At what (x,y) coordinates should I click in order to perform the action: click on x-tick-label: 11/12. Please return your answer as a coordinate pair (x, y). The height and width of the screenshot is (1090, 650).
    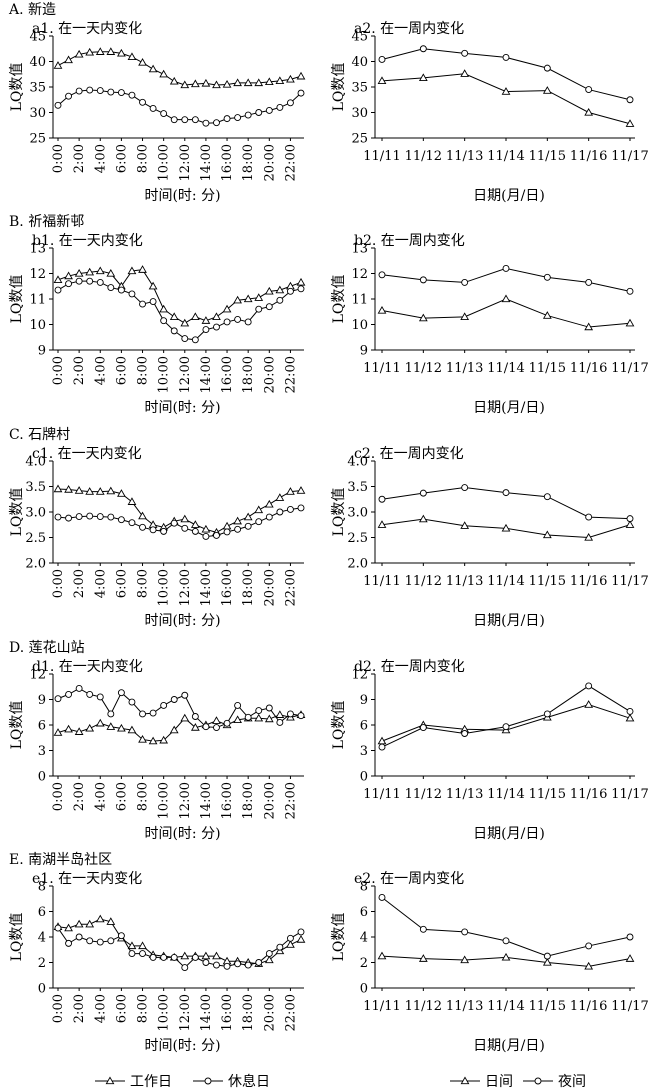
    Looking at the image, I should click on (423, 581).